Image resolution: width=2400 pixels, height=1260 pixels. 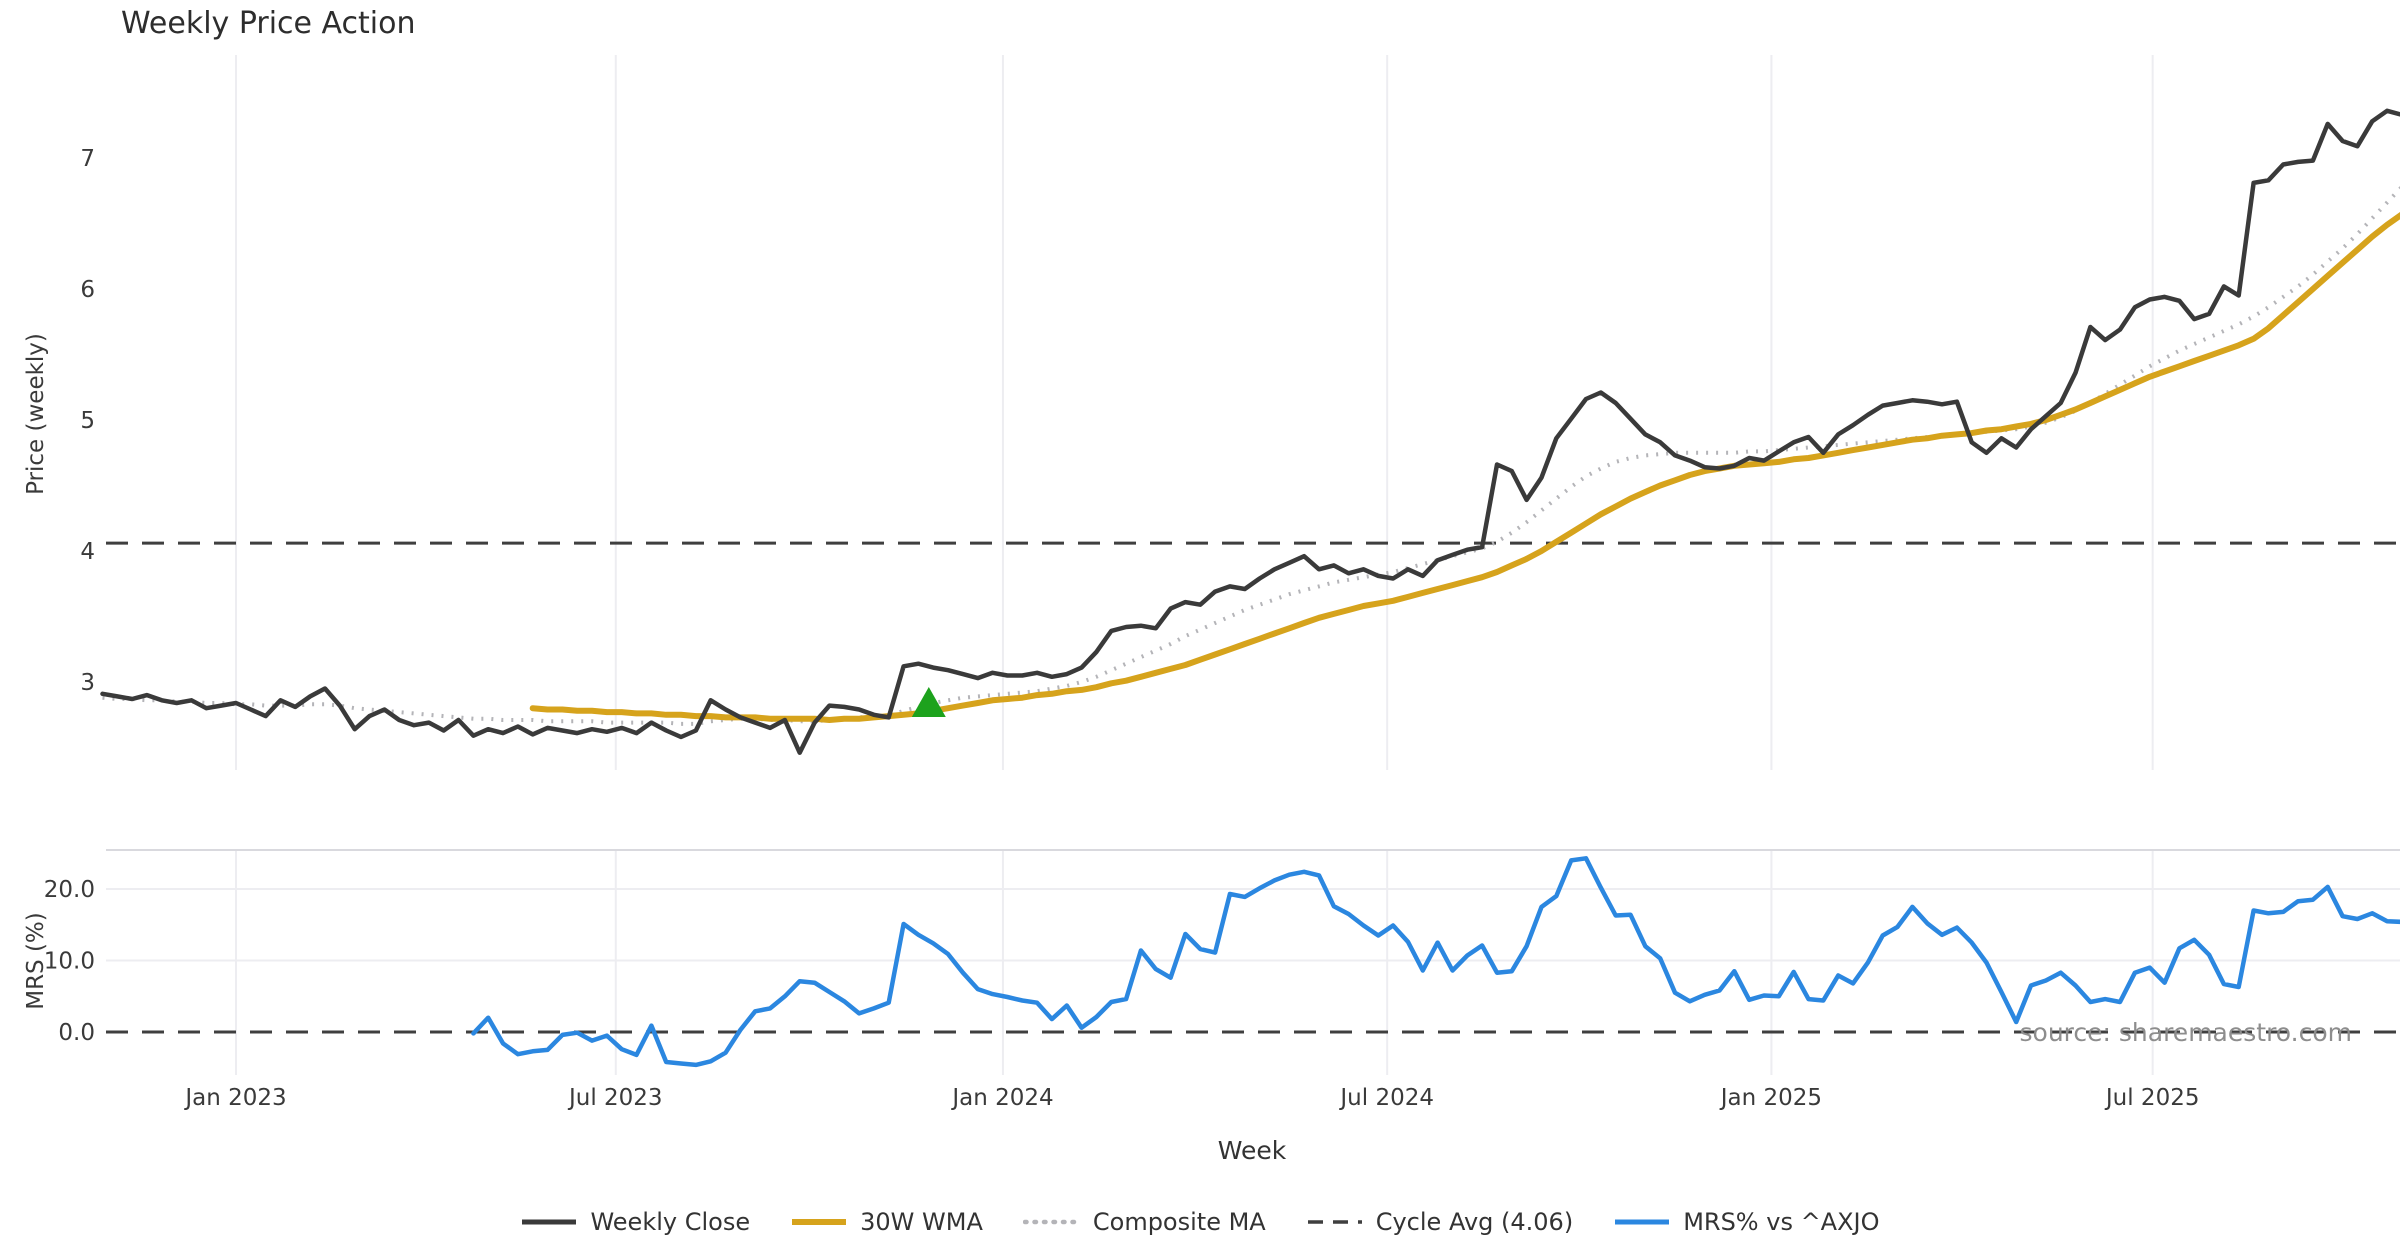 I want to click on legend-label: Cycle Avg (4.06), so click(x=1474, y=1222).